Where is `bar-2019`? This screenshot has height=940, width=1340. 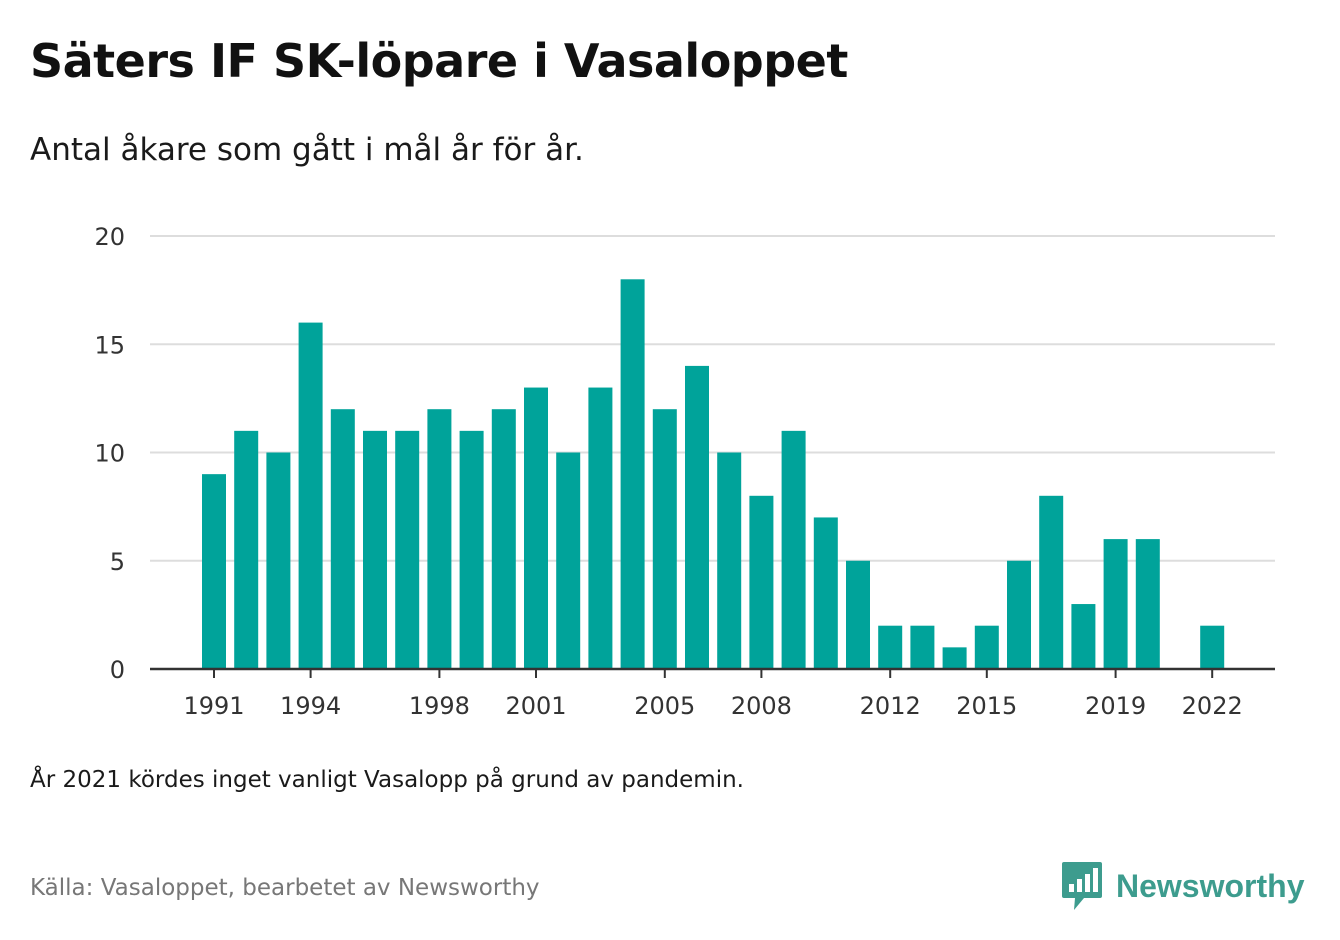
bar-2019 is located at coordinates (1115, 604).